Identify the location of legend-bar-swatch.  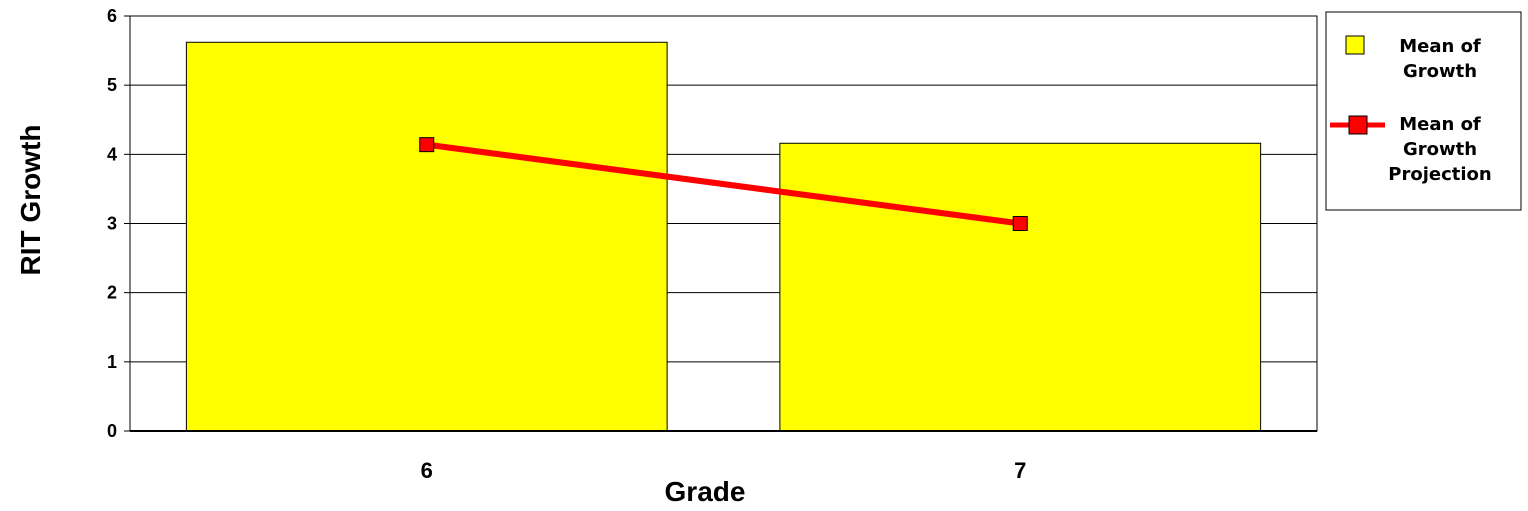
(1355, 45).